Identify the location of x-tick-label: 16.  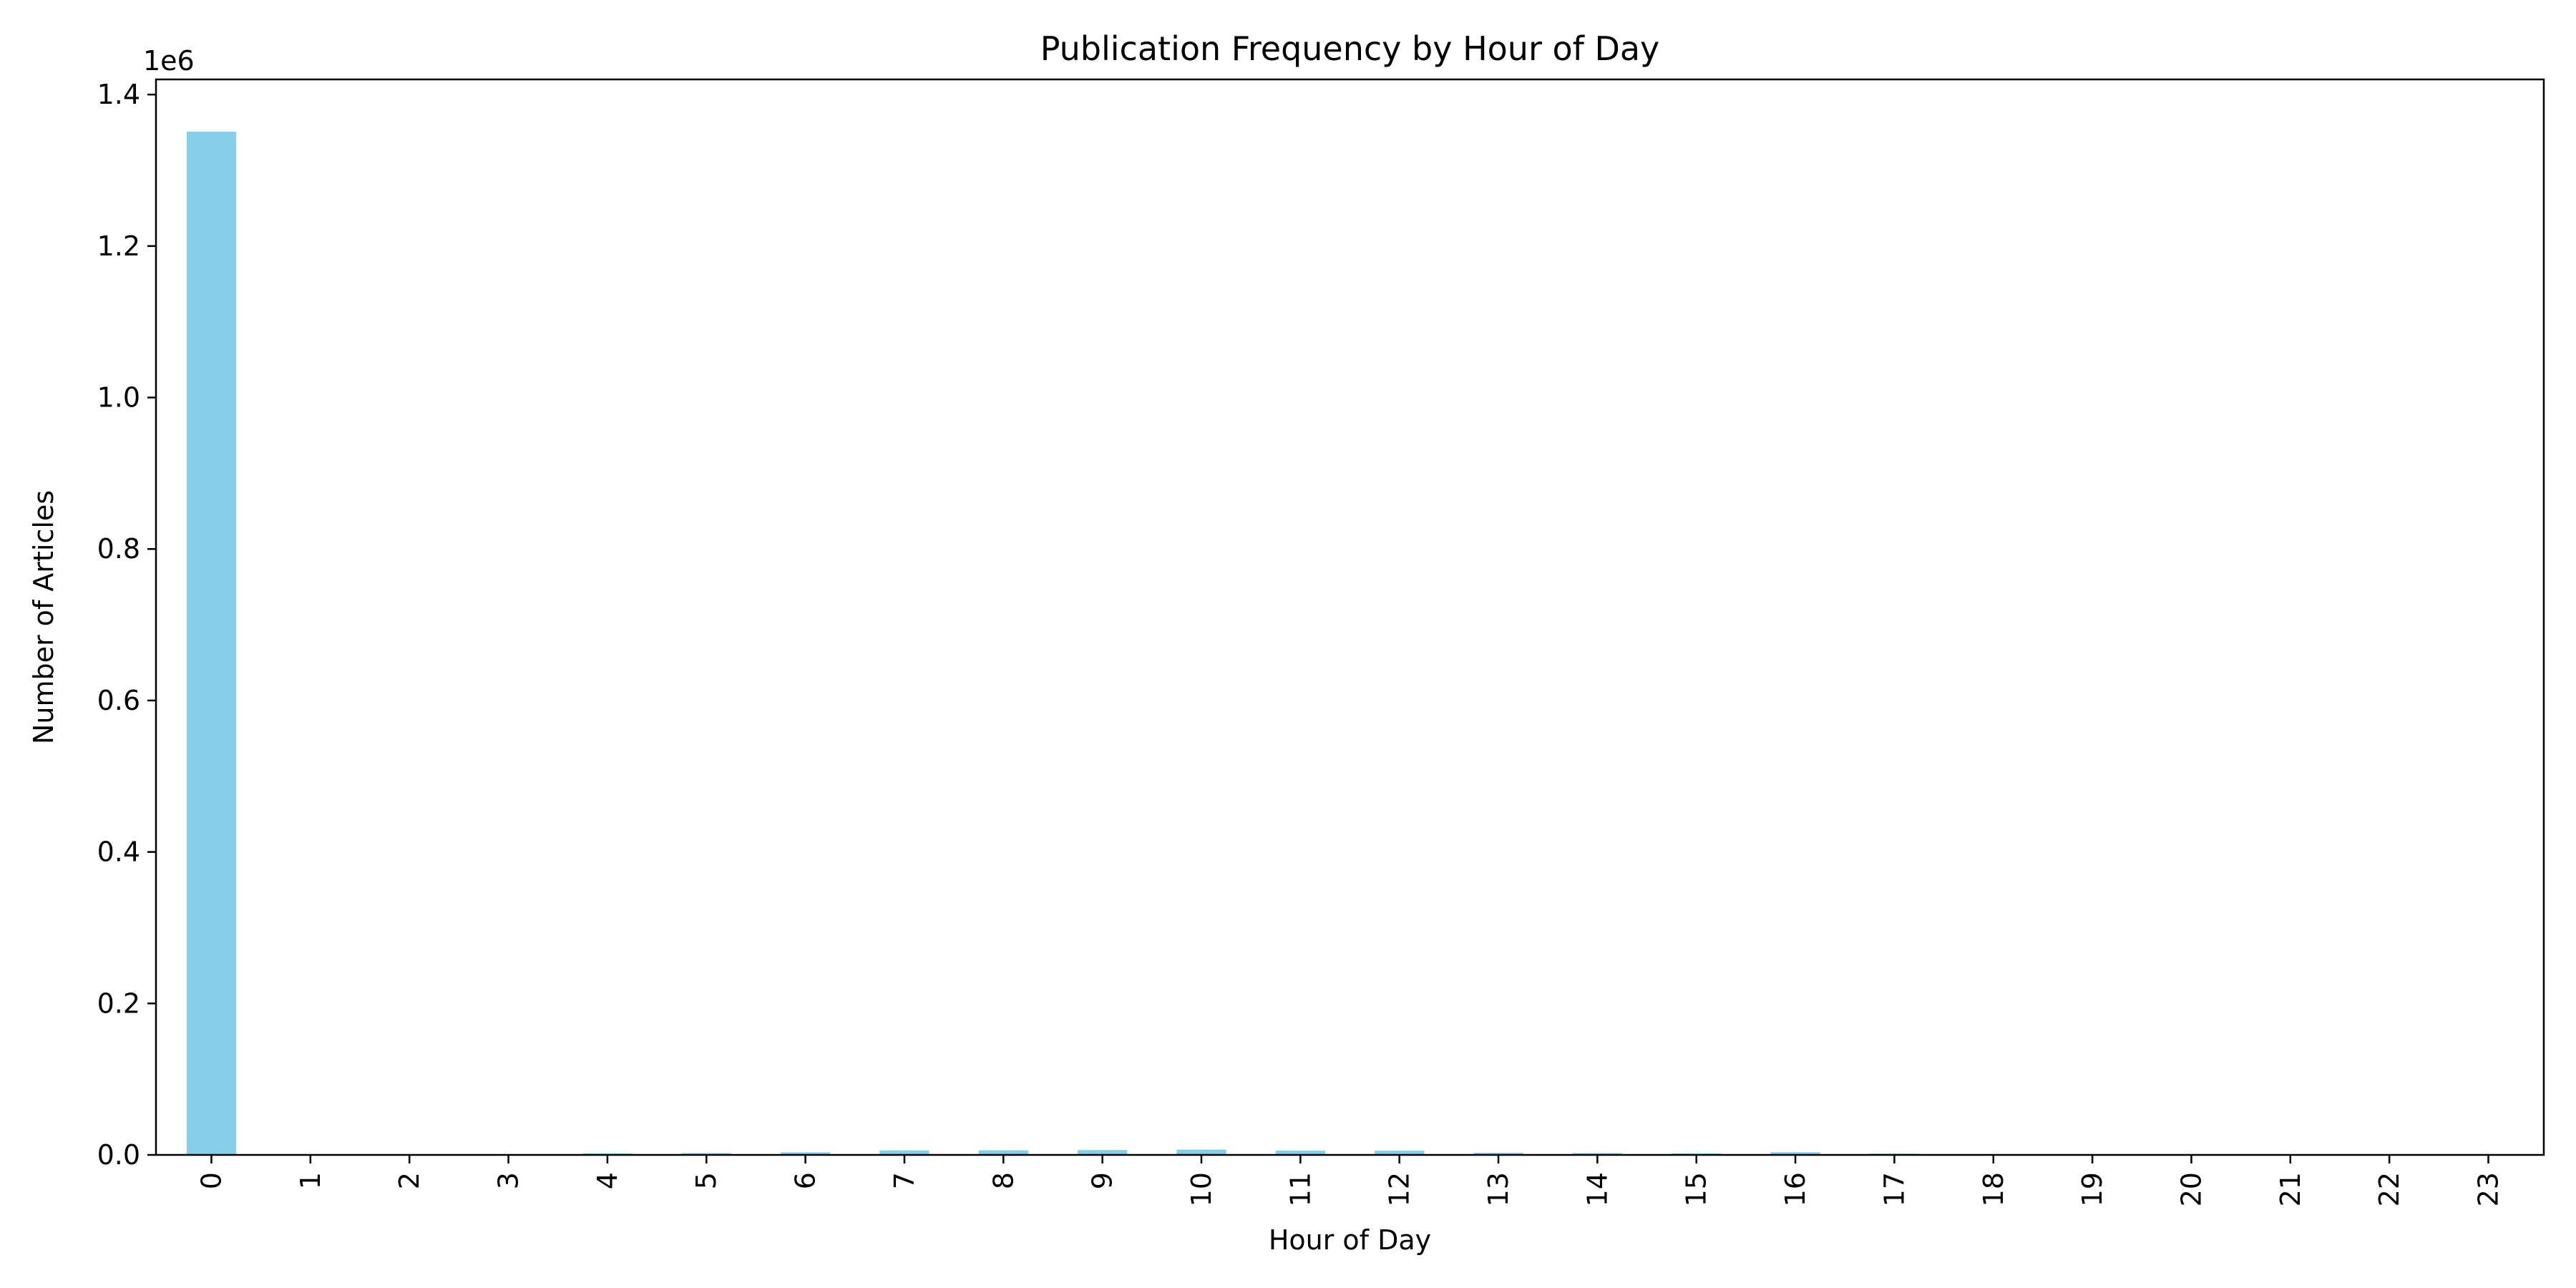
(1796, 1189).